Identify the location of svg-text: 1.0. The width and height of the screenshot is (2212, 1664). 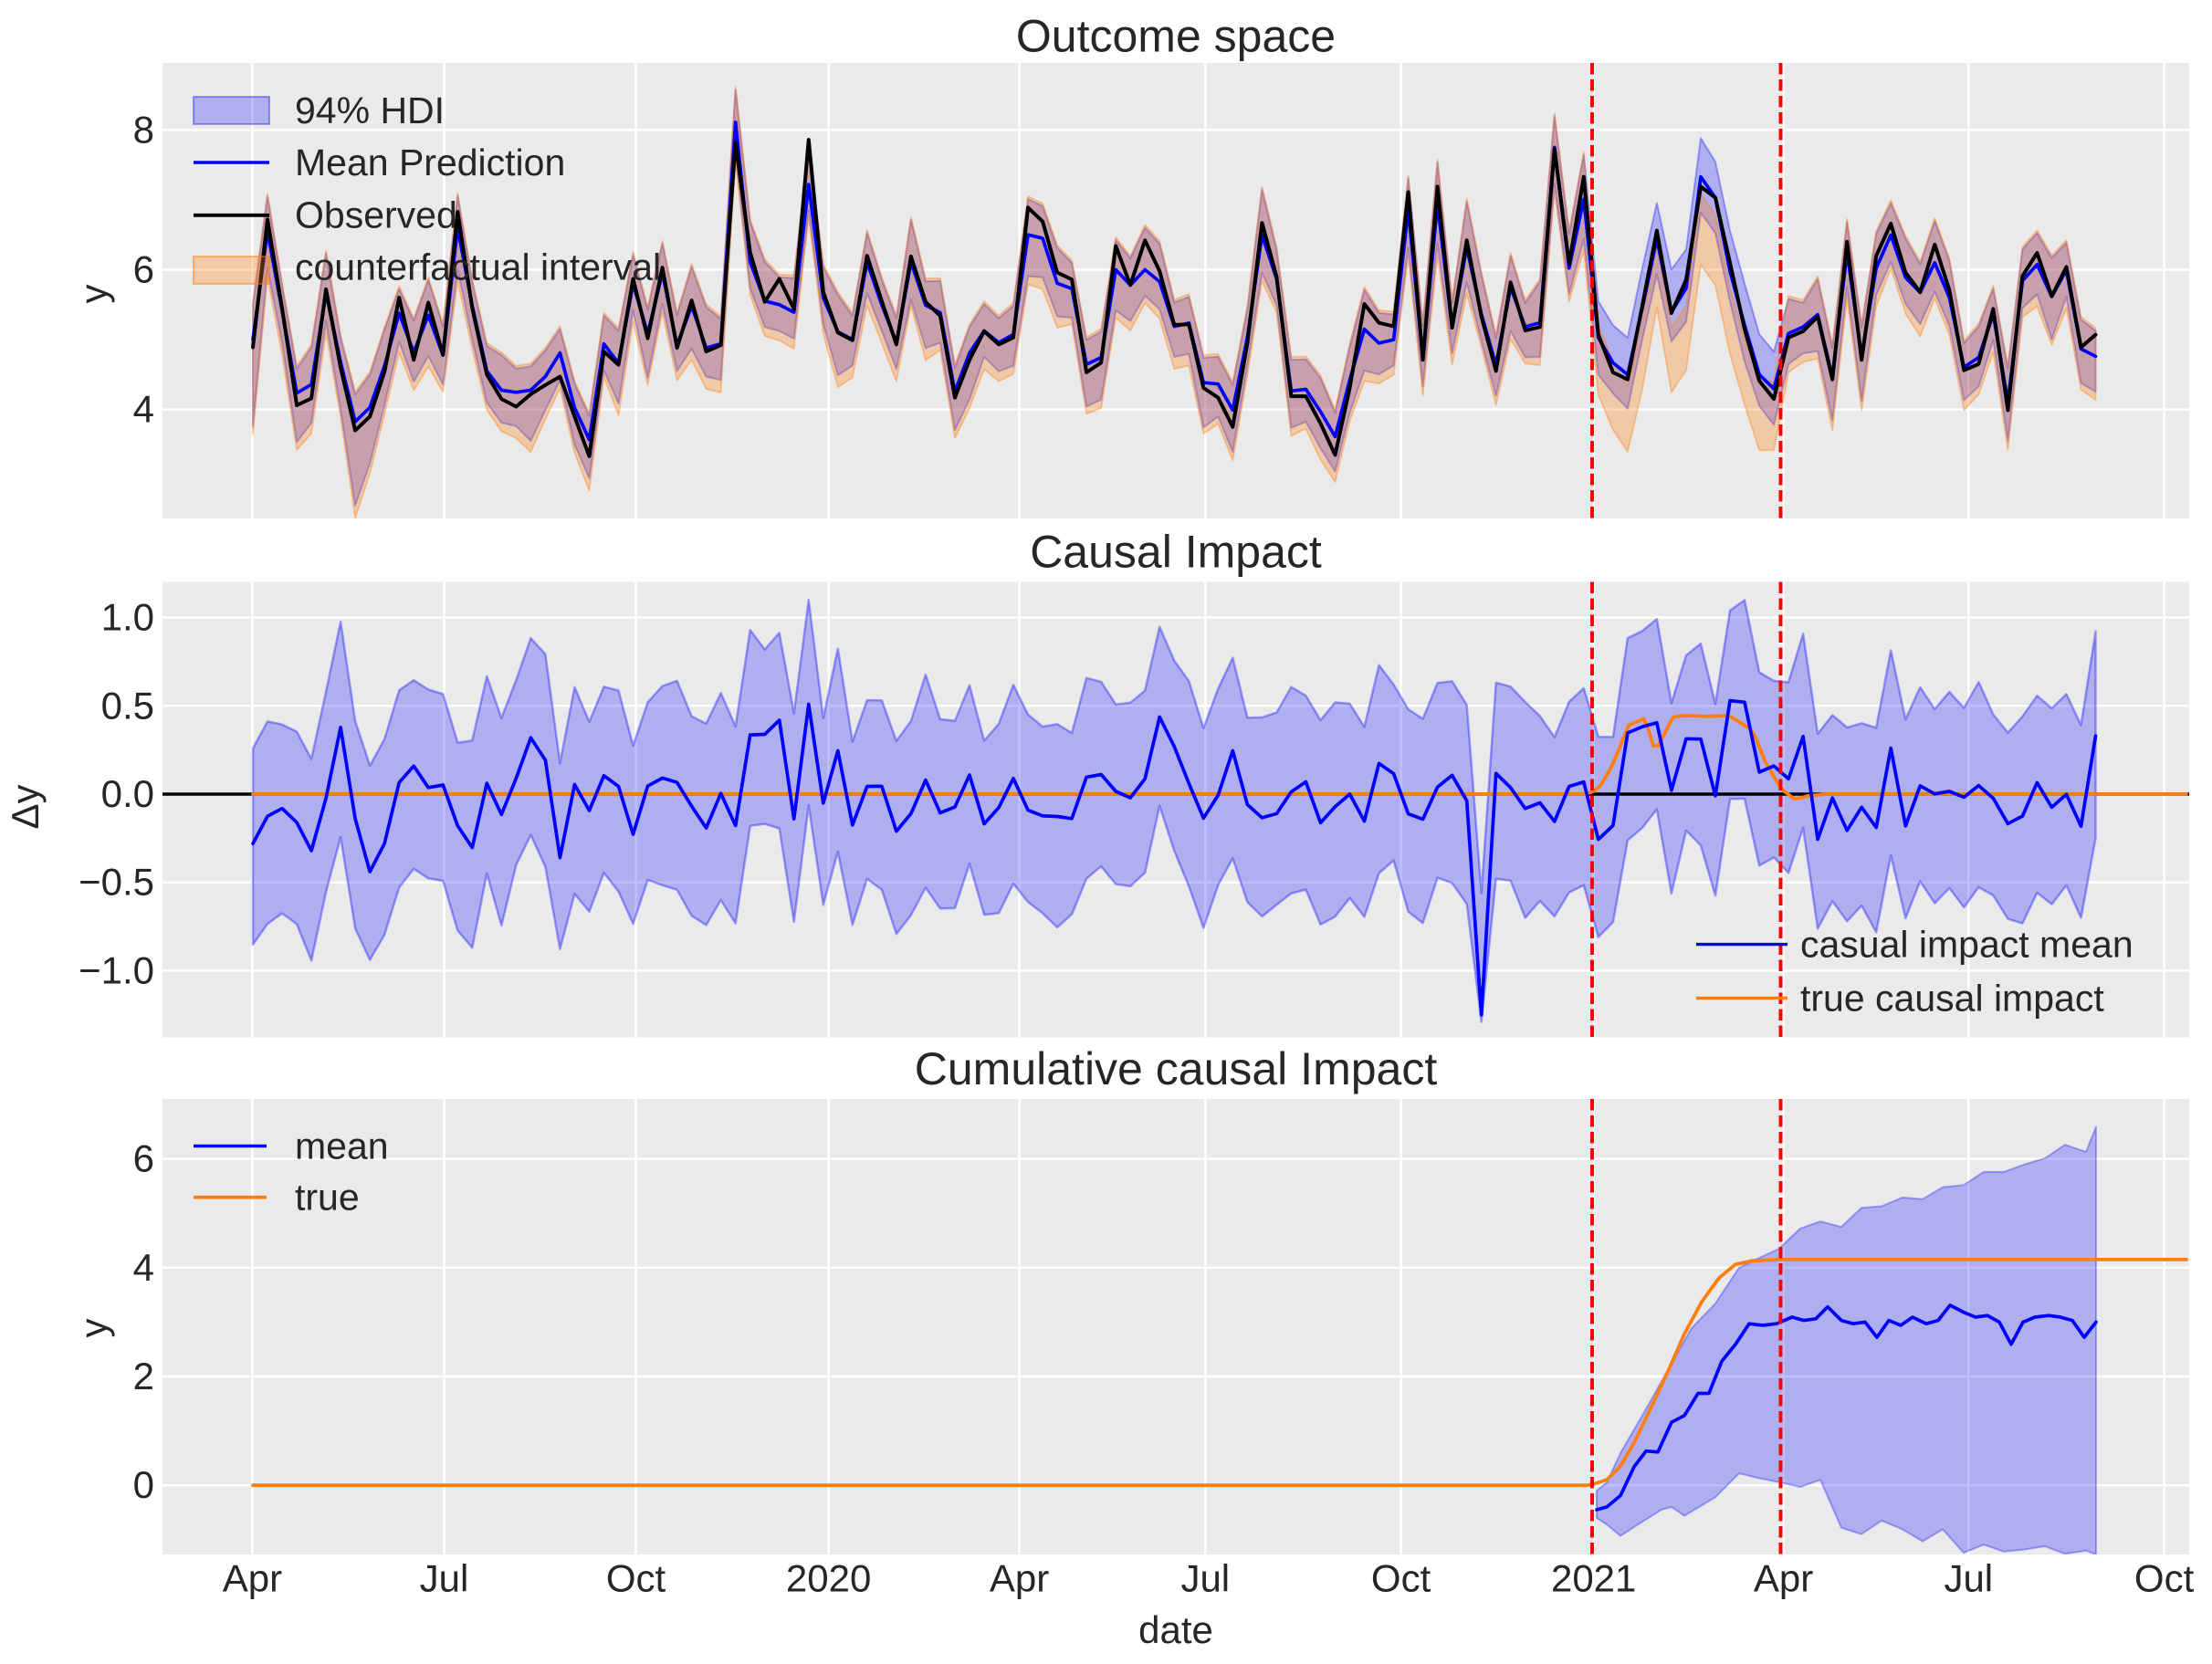
(127, 617).